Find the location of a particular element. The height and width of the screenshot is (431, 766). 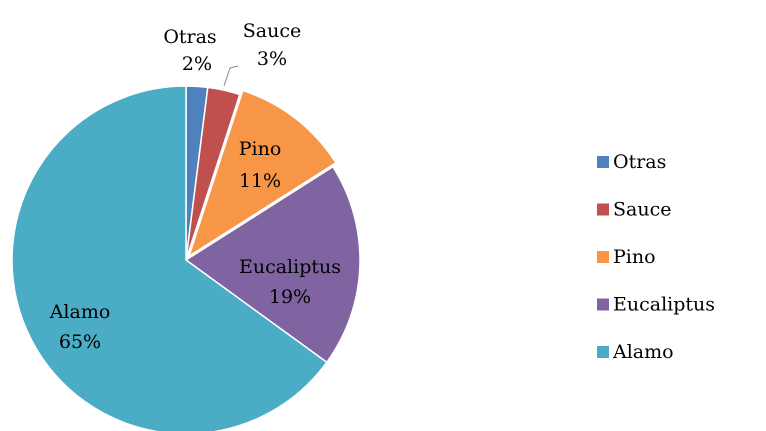

legend-label: Pino is located at coordinates (634, 257).